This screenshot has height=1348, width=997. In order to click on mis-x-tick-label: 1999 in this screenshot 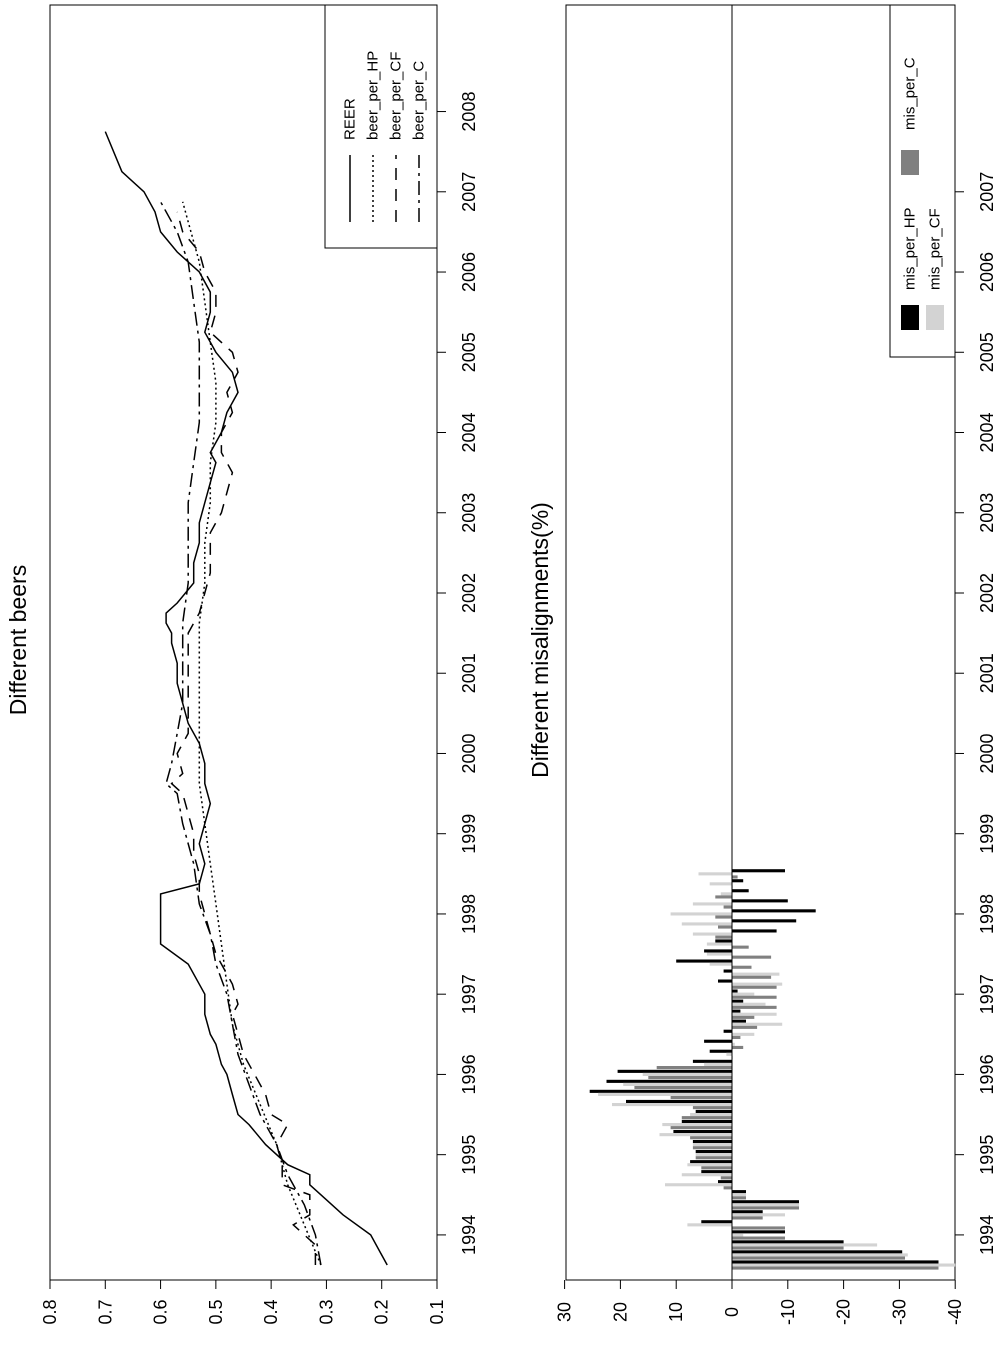, I will do `click(987, 834)`.